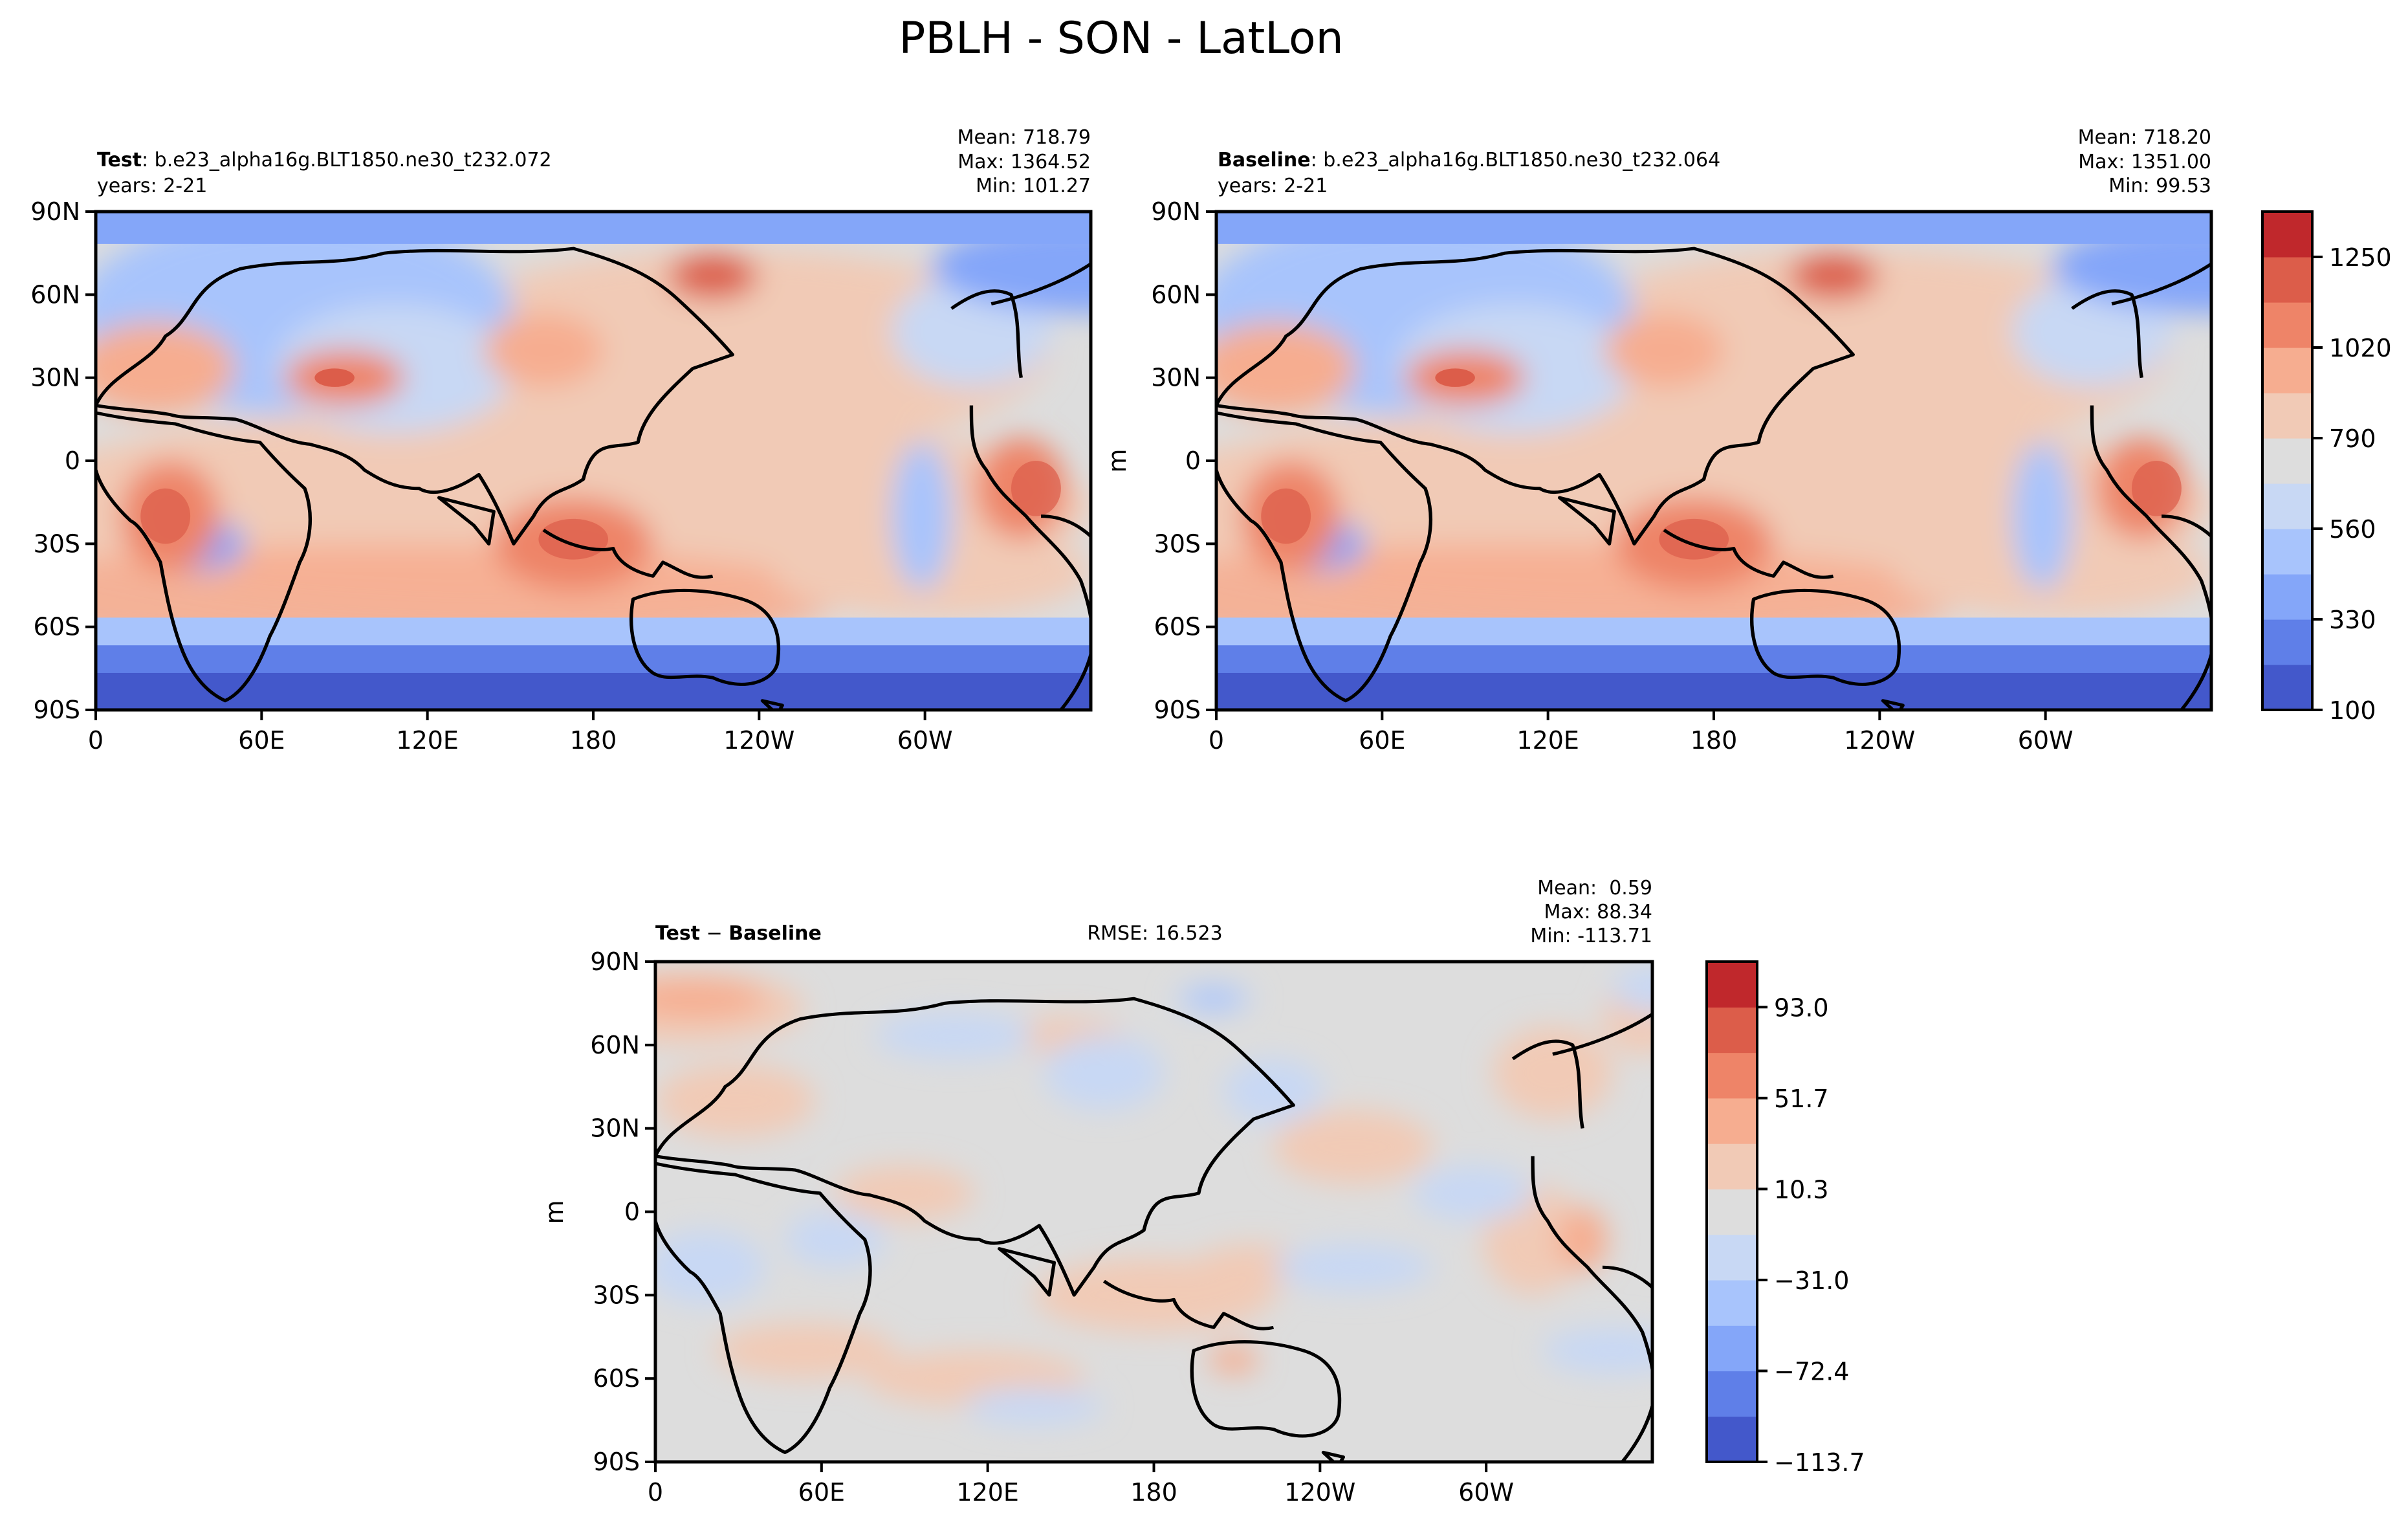 The height and width of the screenshot is (1524, 2408). What do you see at coordinates (1273, 186) in the screenshot?
I see `baseline-years: years: 2-21` at bounding box center [1273, 186].